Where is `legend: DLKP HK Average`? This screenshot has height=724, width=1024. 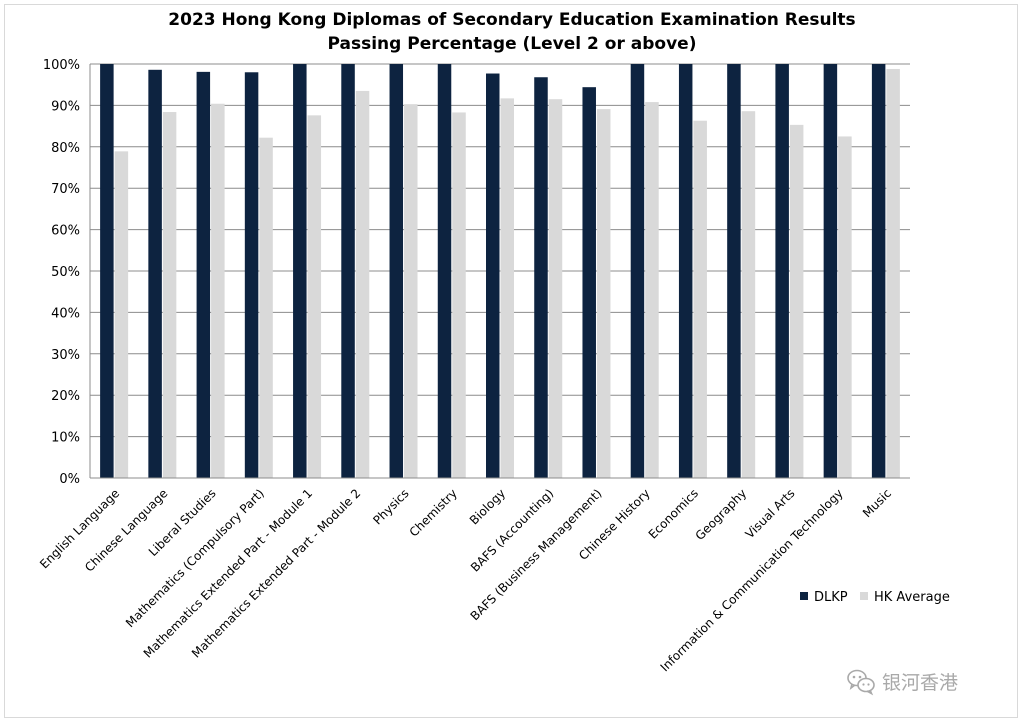 legend: DLKP HK Average is located at coordinates (875, 597).